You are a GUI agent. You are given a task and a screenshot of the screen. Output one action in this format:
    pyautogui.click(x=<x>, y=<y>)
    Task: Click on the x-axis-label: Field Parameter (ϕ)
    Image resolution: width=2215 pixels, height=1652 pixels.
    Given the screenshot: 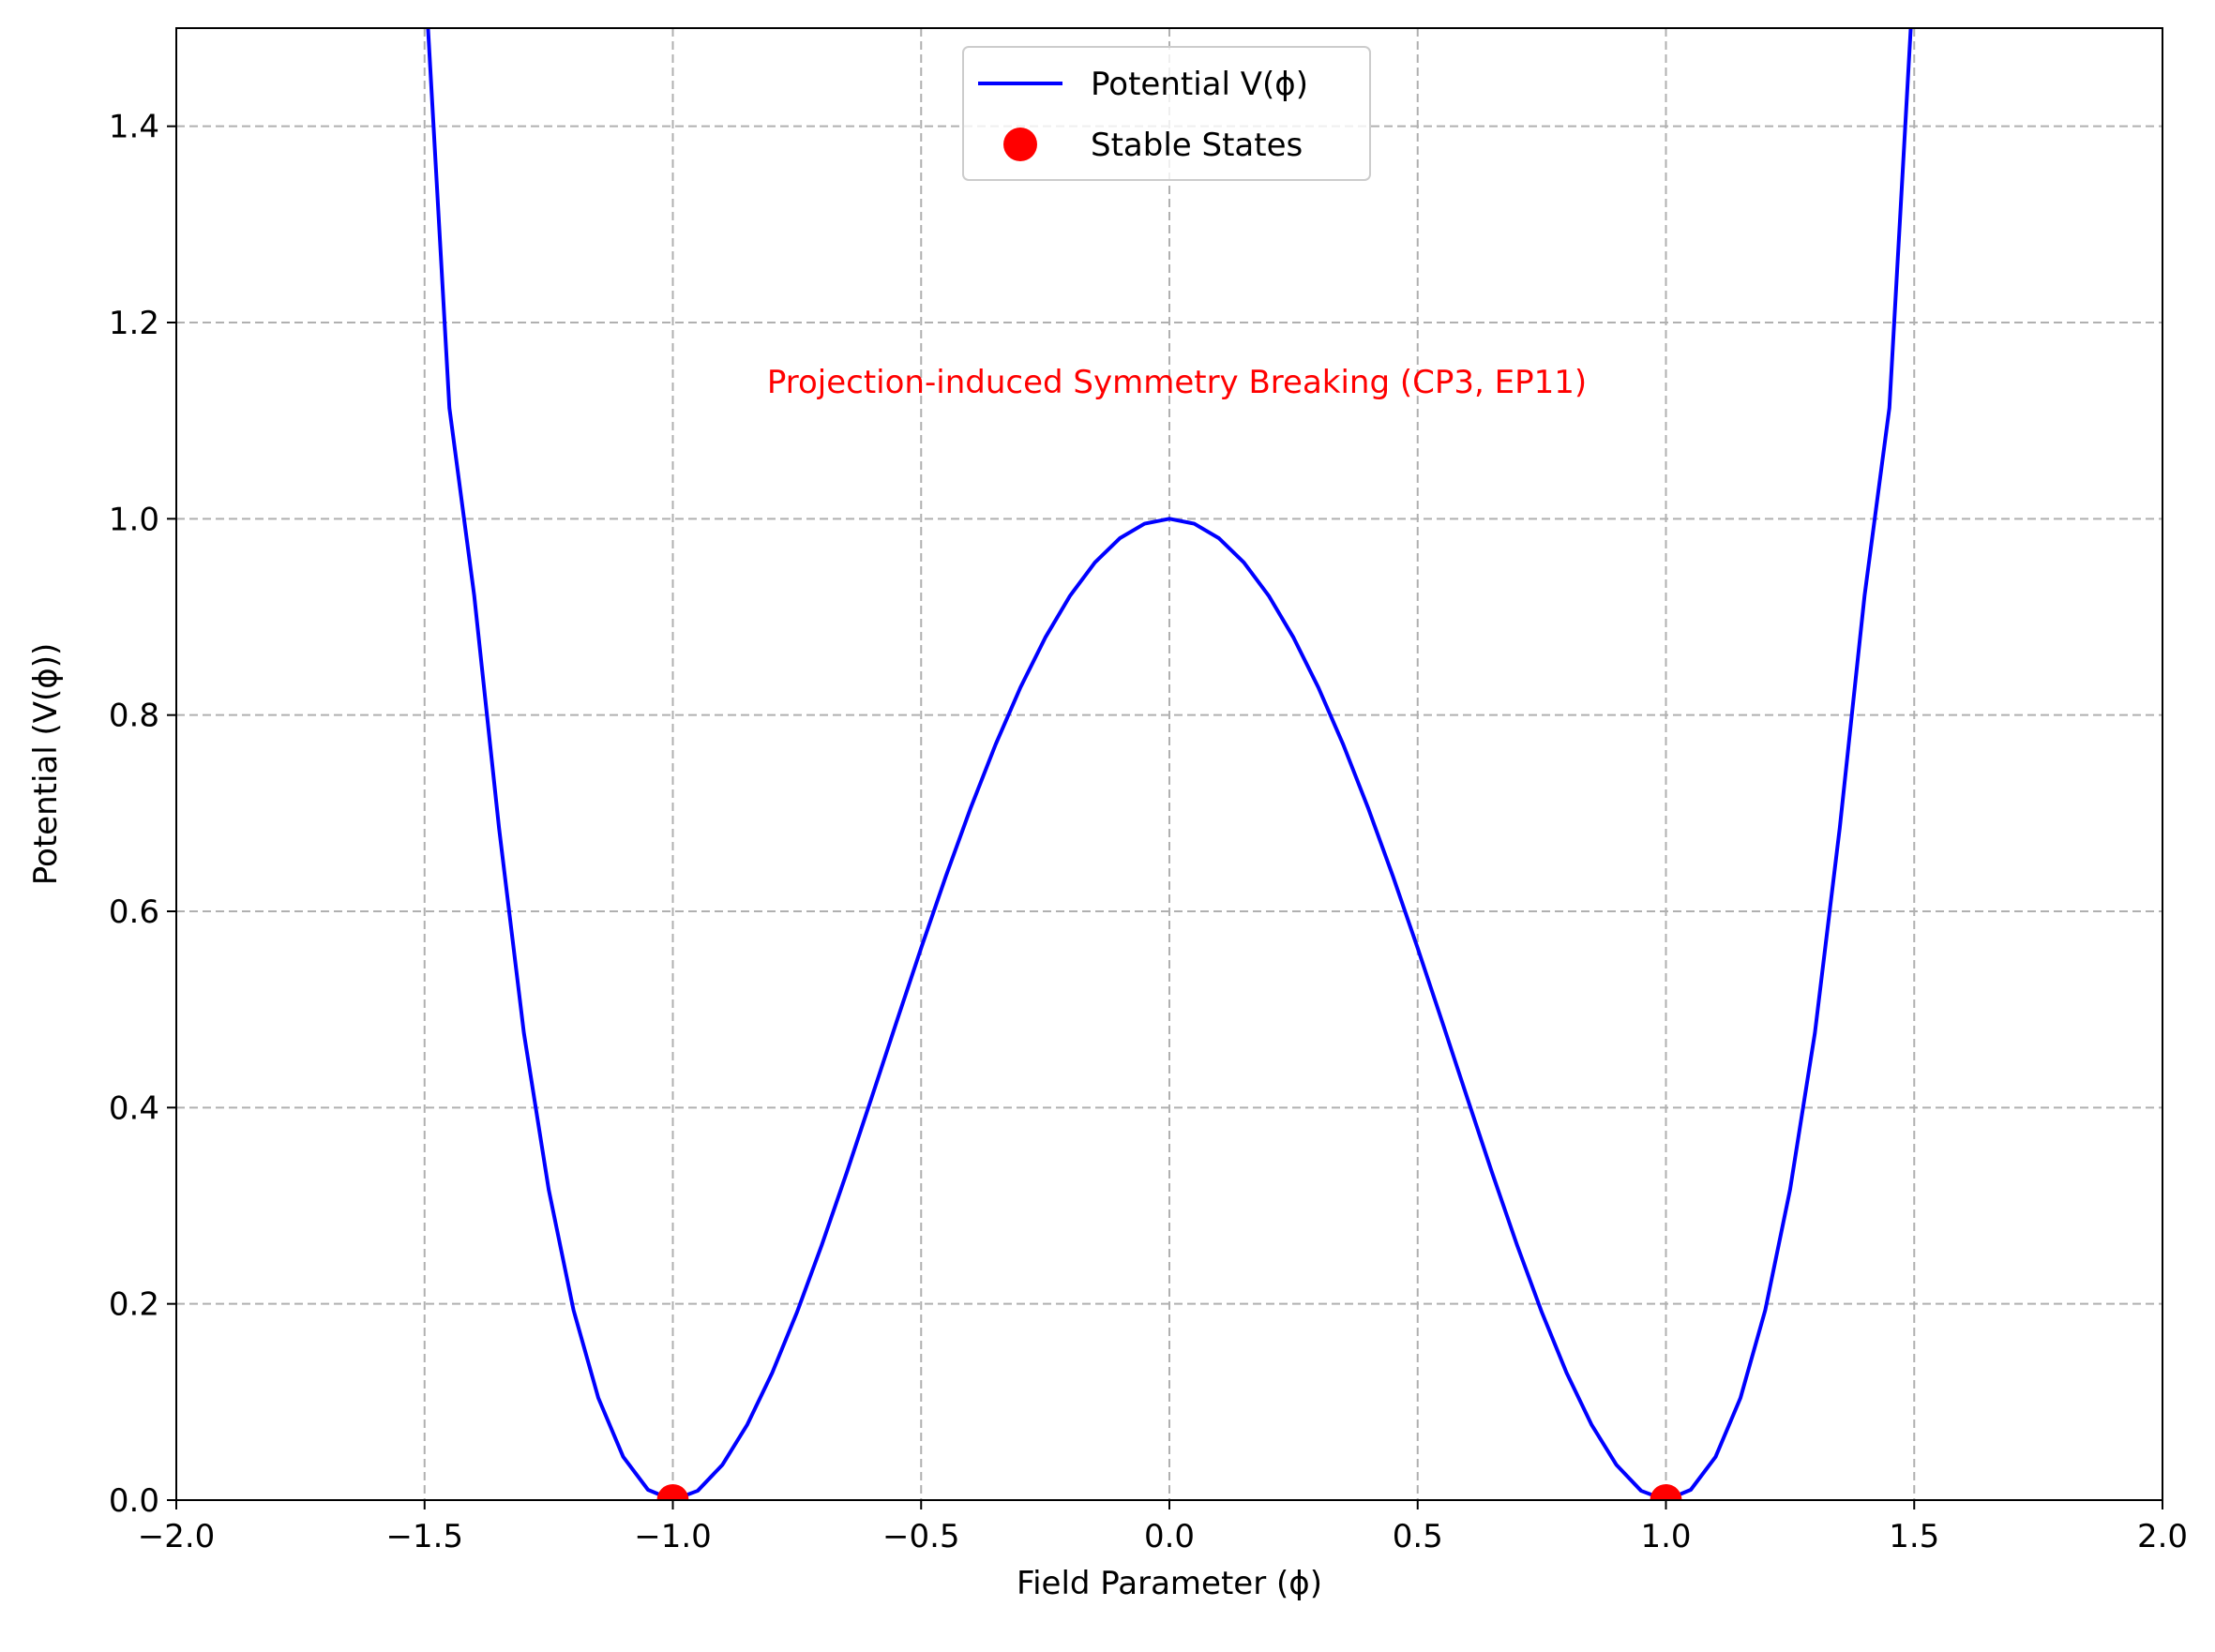 What is the action you would take?
    pyautogui.click(x=1169, y=1583)
    